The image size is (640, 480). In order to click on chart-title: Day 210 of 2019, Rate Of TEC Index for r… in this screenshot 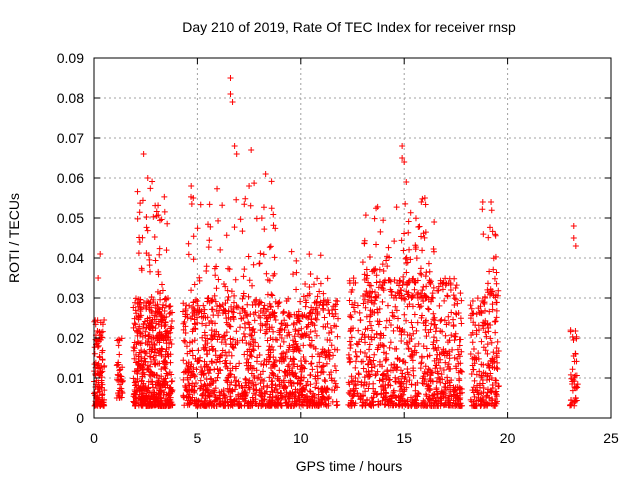, I will do `click(349, 27)`.